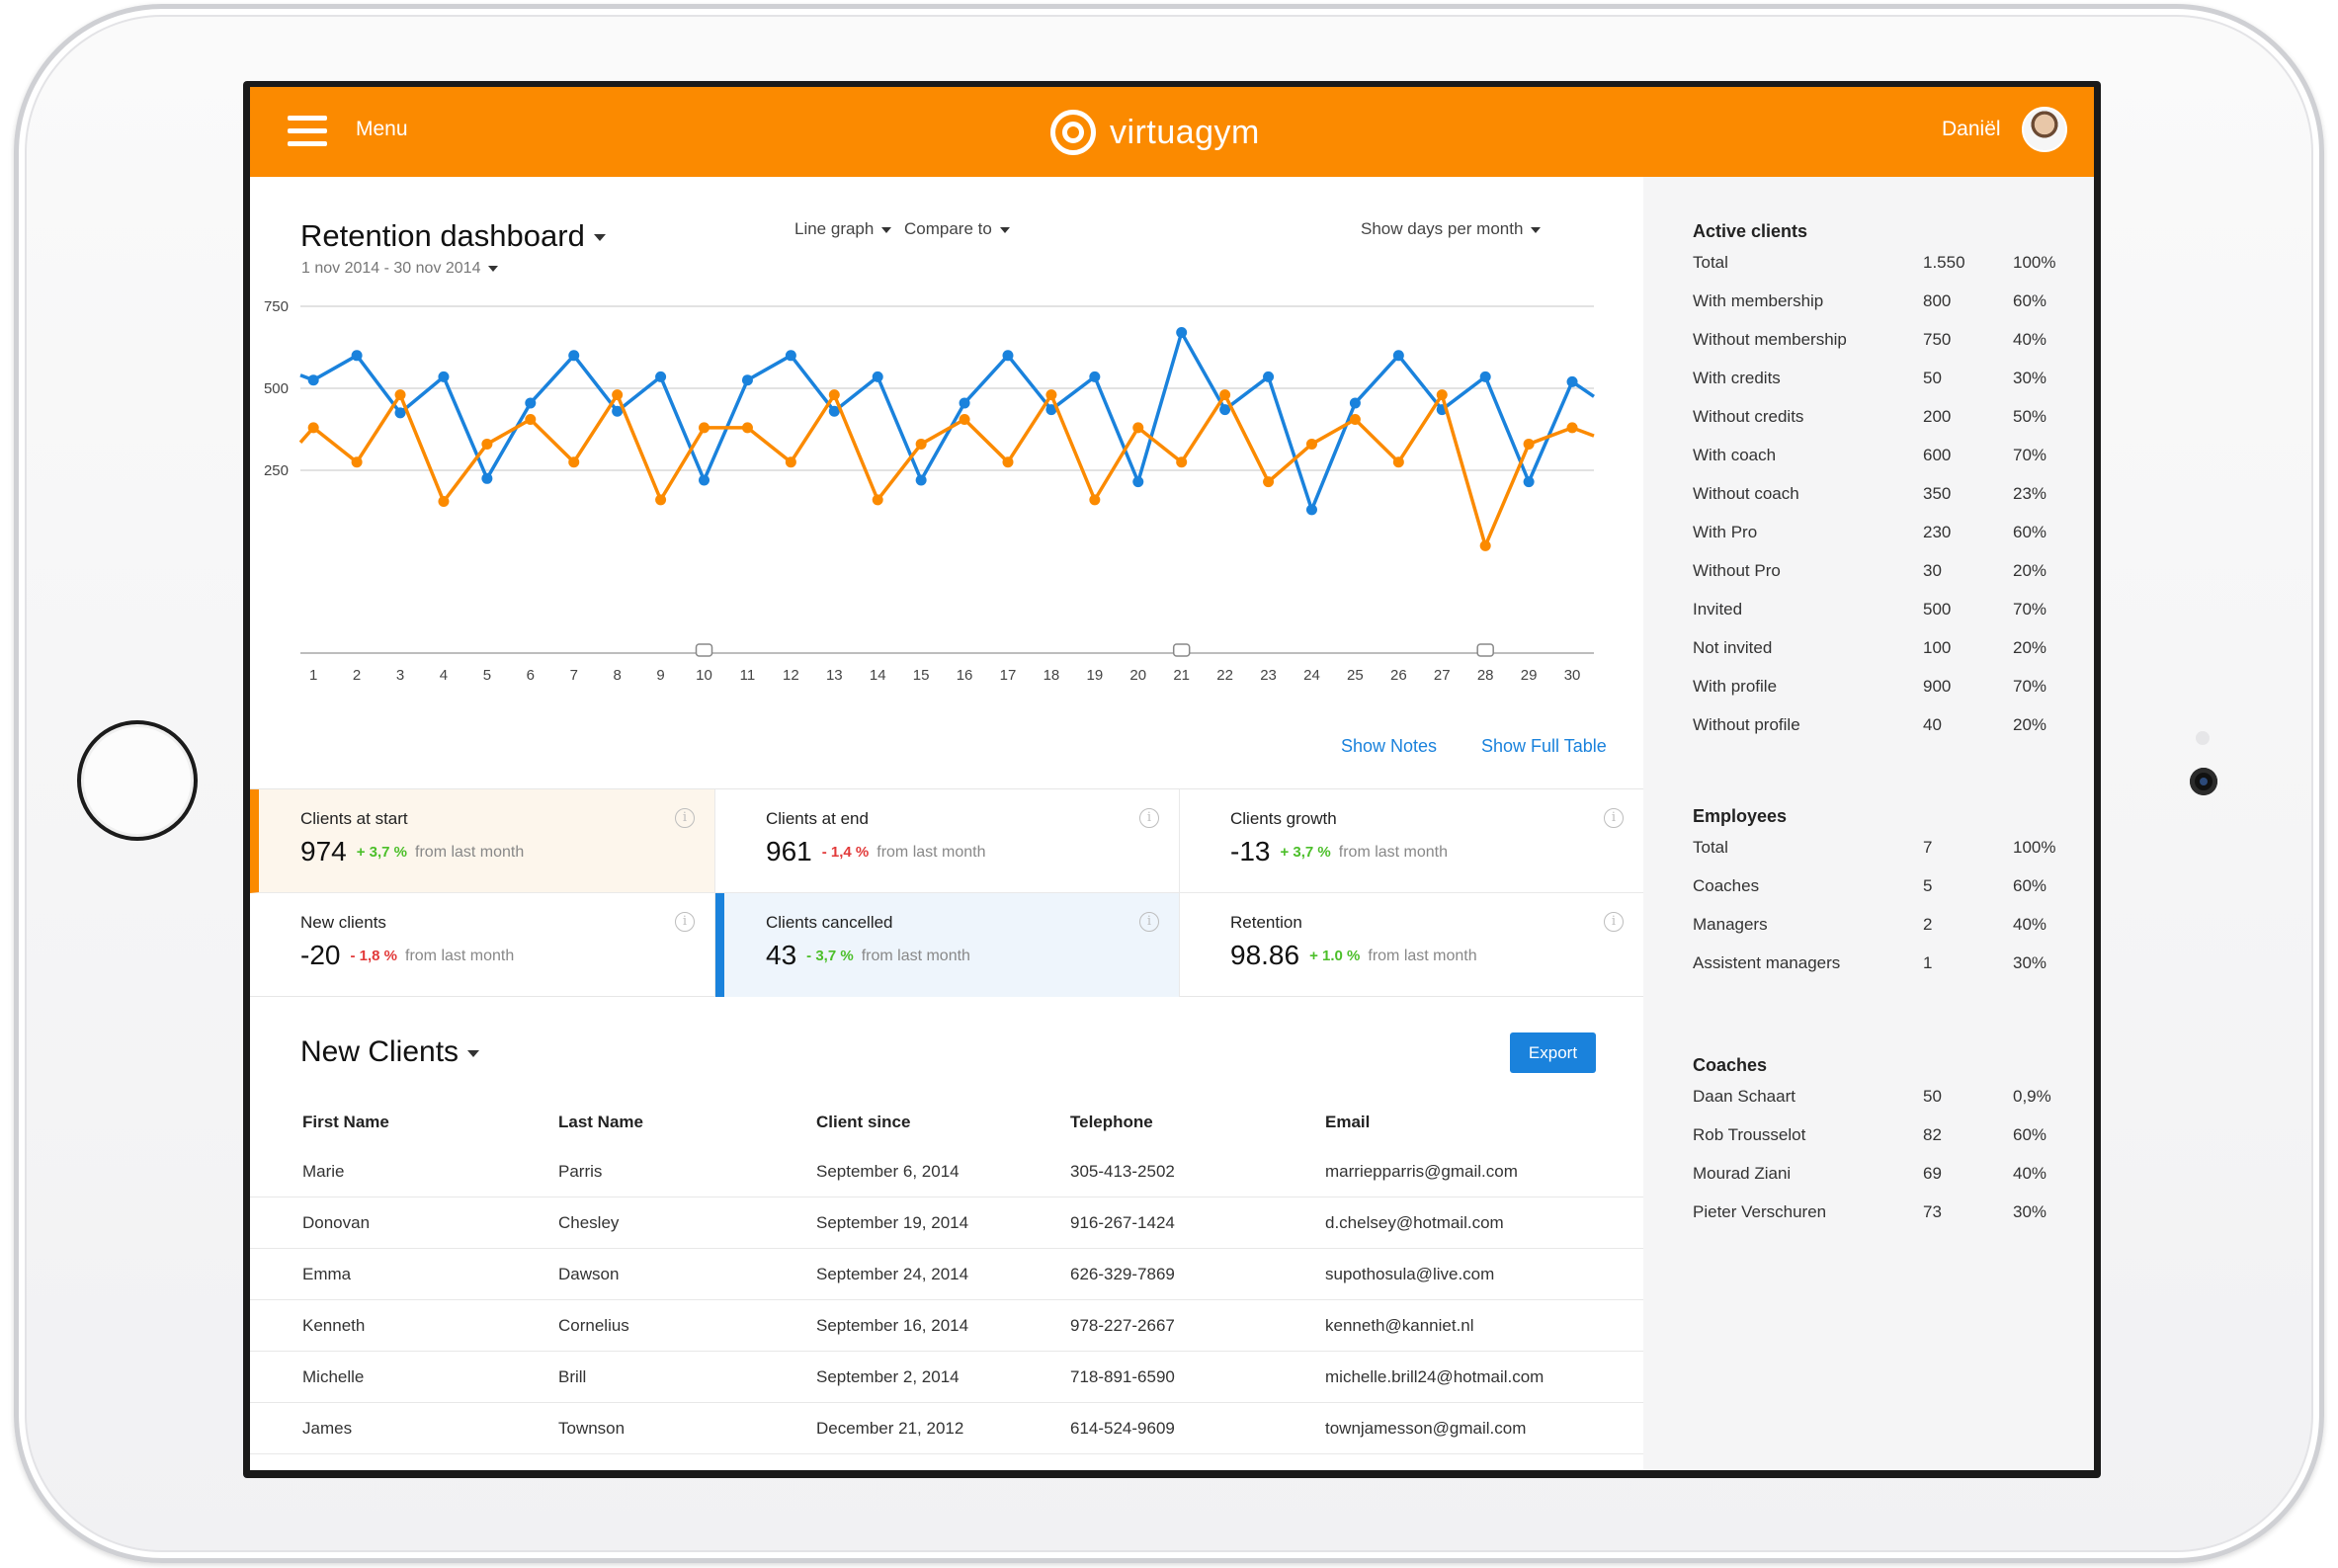 The image size is (2338, 1568). What do you see at coordinates (324, 1171) in the screenshot?
I see `table-cell: Marie` at bounding box center [324, 1171].